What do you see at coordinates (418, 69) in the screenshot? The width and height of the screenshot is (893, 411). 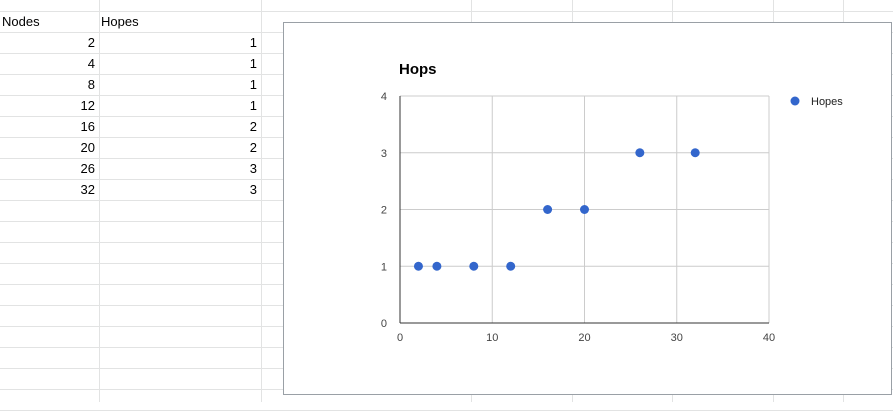 I see `chart-title: Hops` at bounding box center [418, 69].